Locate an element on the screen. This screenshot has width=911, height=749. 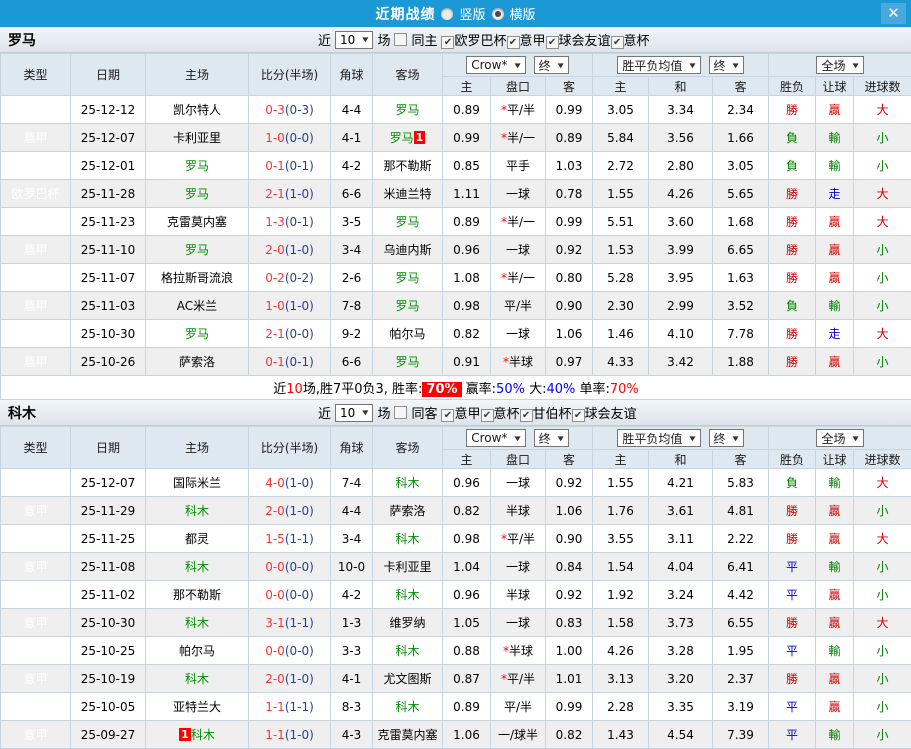
horizontal-layout-label: 横版 is located at coordinates (522, 15).